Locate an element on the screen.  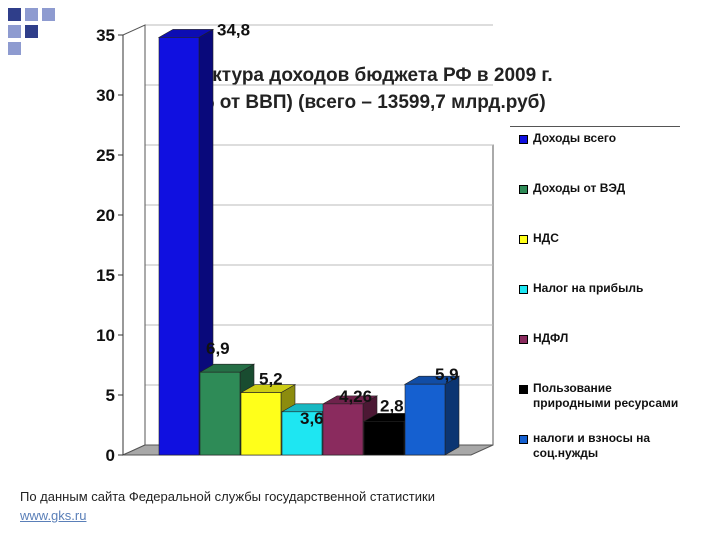
plot-side-wall is located at coordinates (134, 240).